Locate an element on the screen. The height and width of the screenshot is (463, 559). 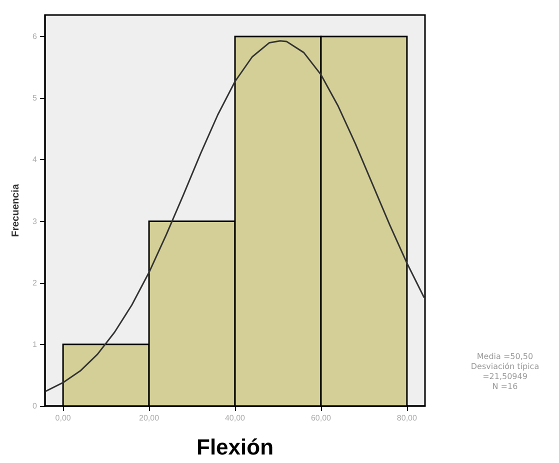
text: Media =50,50 is located at coordinates (505, 357).